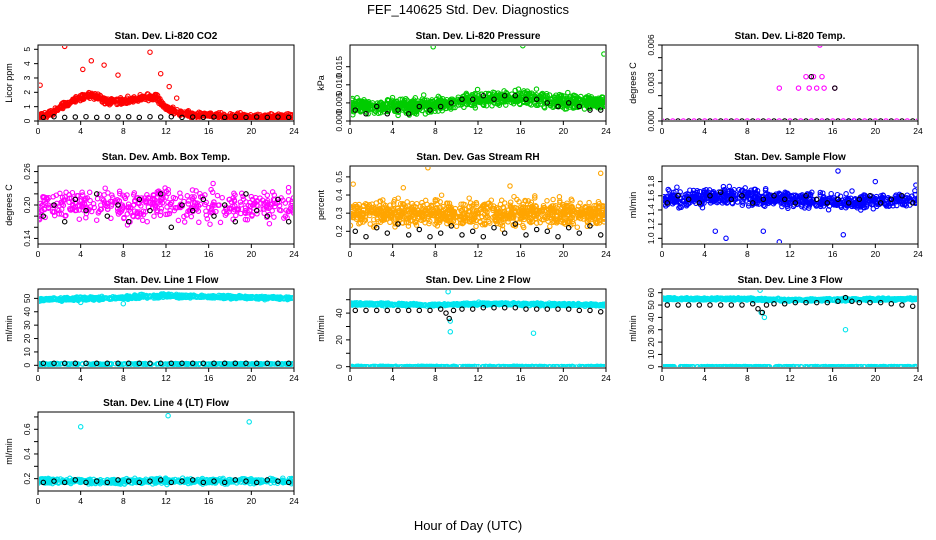 This screenshot has width=936, height=540. What do you see at coordinates (651, 238) in the screenshot?
I see `y-tick-label: 1.0` at bounding box center [651, 238].